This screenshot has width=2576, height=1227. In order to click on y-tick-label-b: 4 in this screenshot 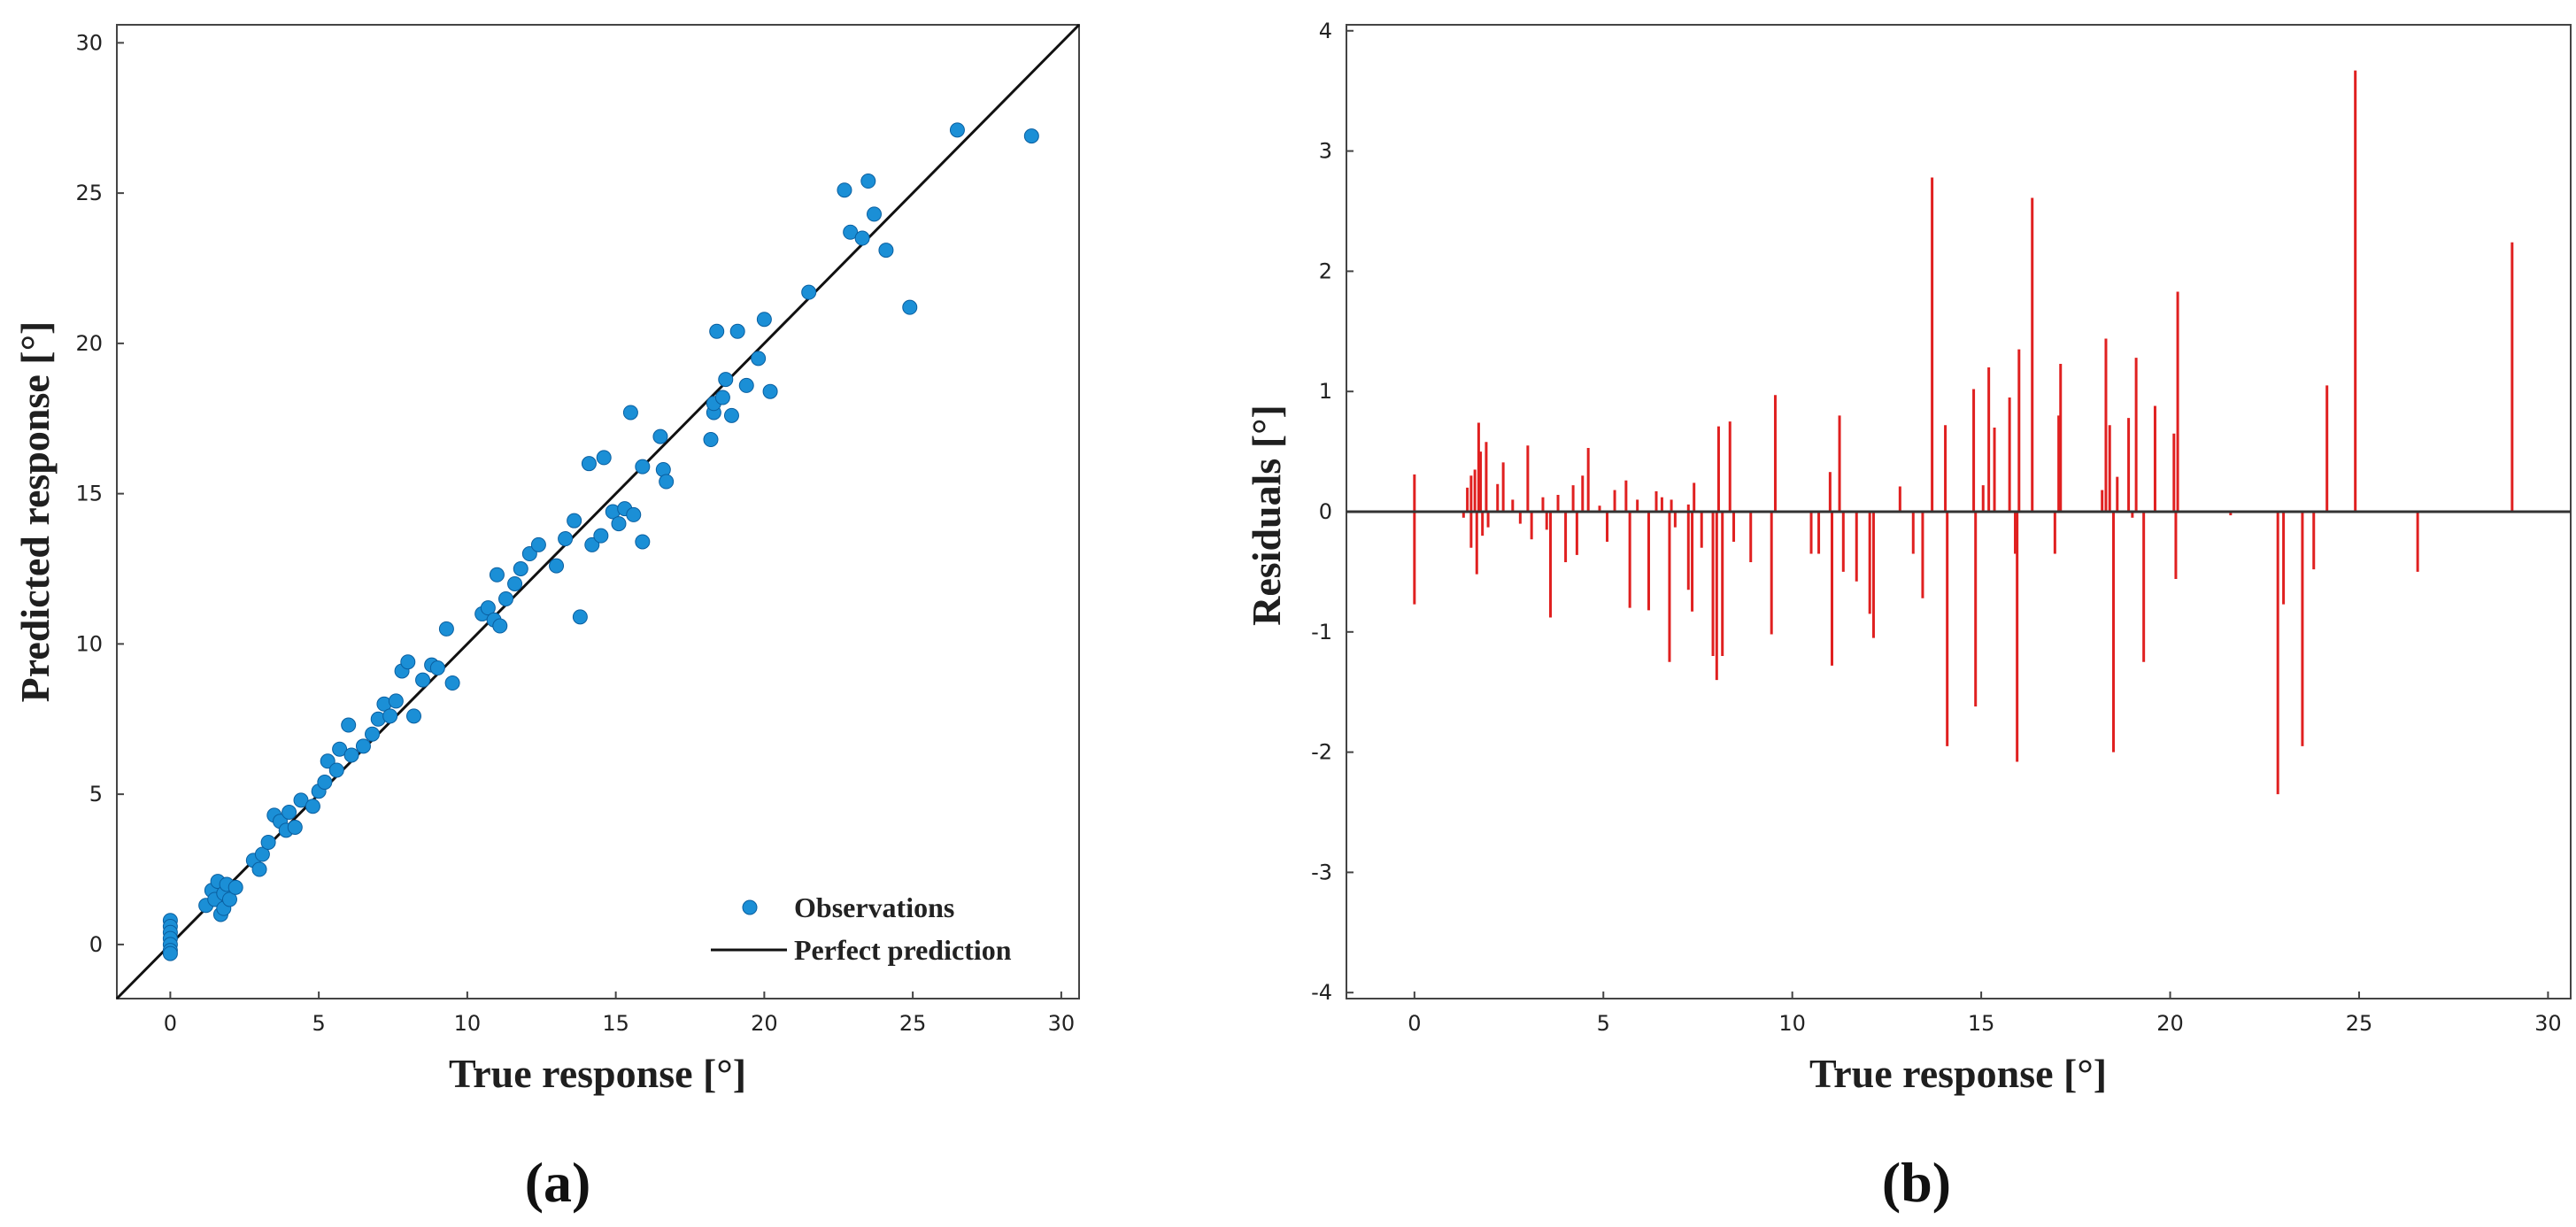, I will do `click(1325, 31)`.